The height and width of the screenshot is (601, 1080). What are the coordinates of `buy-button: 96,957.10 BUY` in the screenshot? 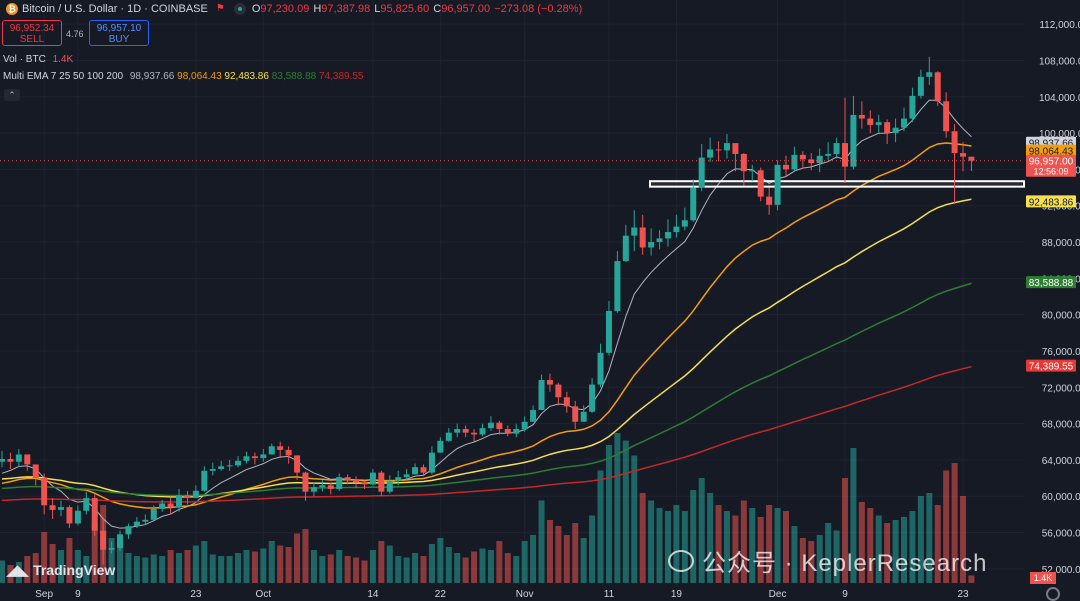 It's located at (119, 33).